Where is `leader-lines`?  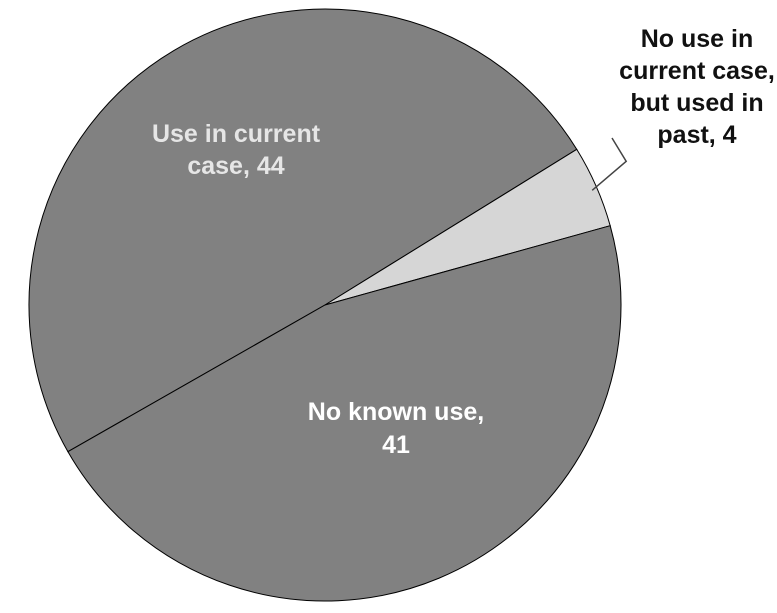
leader-lines is located at coordinates (609, 164).